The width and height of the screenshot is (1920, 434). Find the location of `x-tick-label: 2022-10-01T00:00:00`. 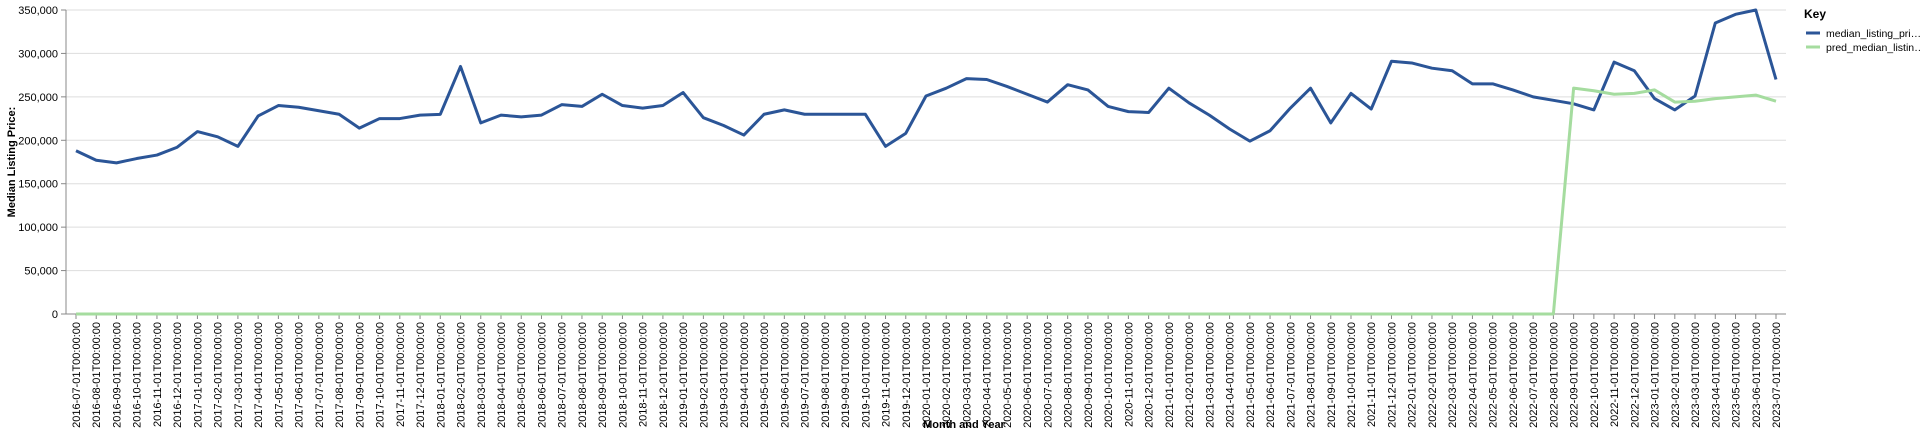

x-tick-label: 2022-10-01T00:00:00 is located at coordinates (1595, 375).